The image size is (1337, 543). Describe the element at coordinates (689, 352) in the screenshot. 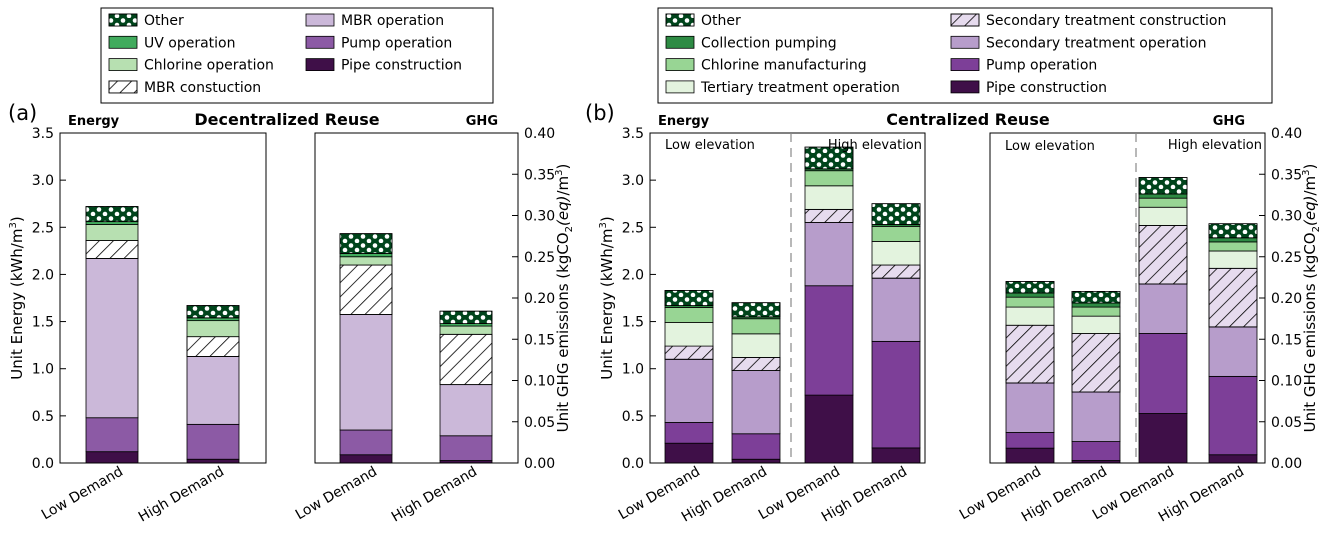

I see `bar-low-demand-0-secondary-treatment-construction-pattern` at that location.